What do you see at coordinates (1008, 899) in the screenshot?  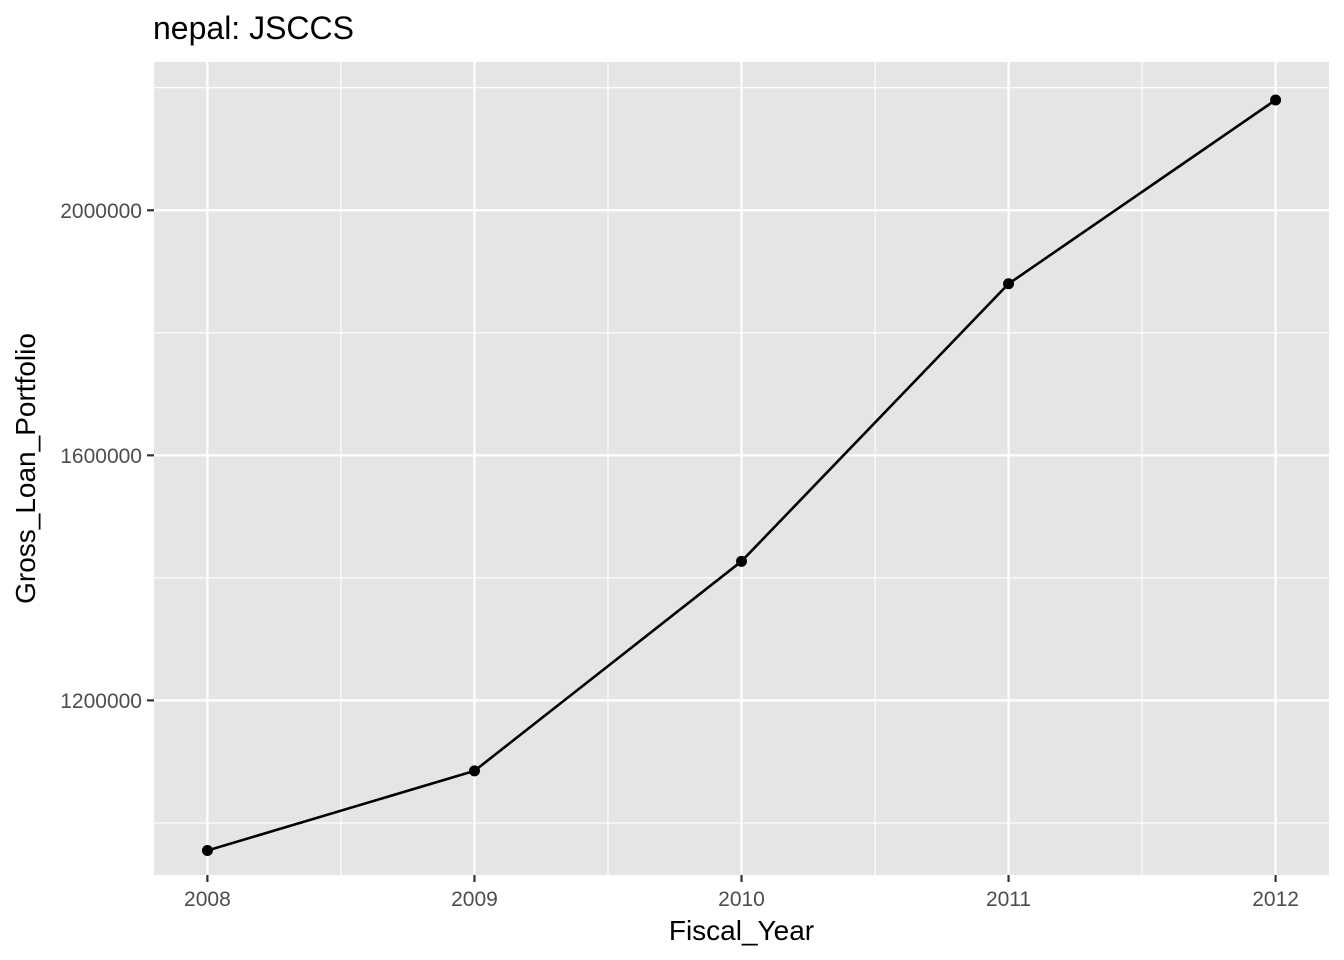 I see `x-tick-label: 2011` at bounding box center [1008, 899].